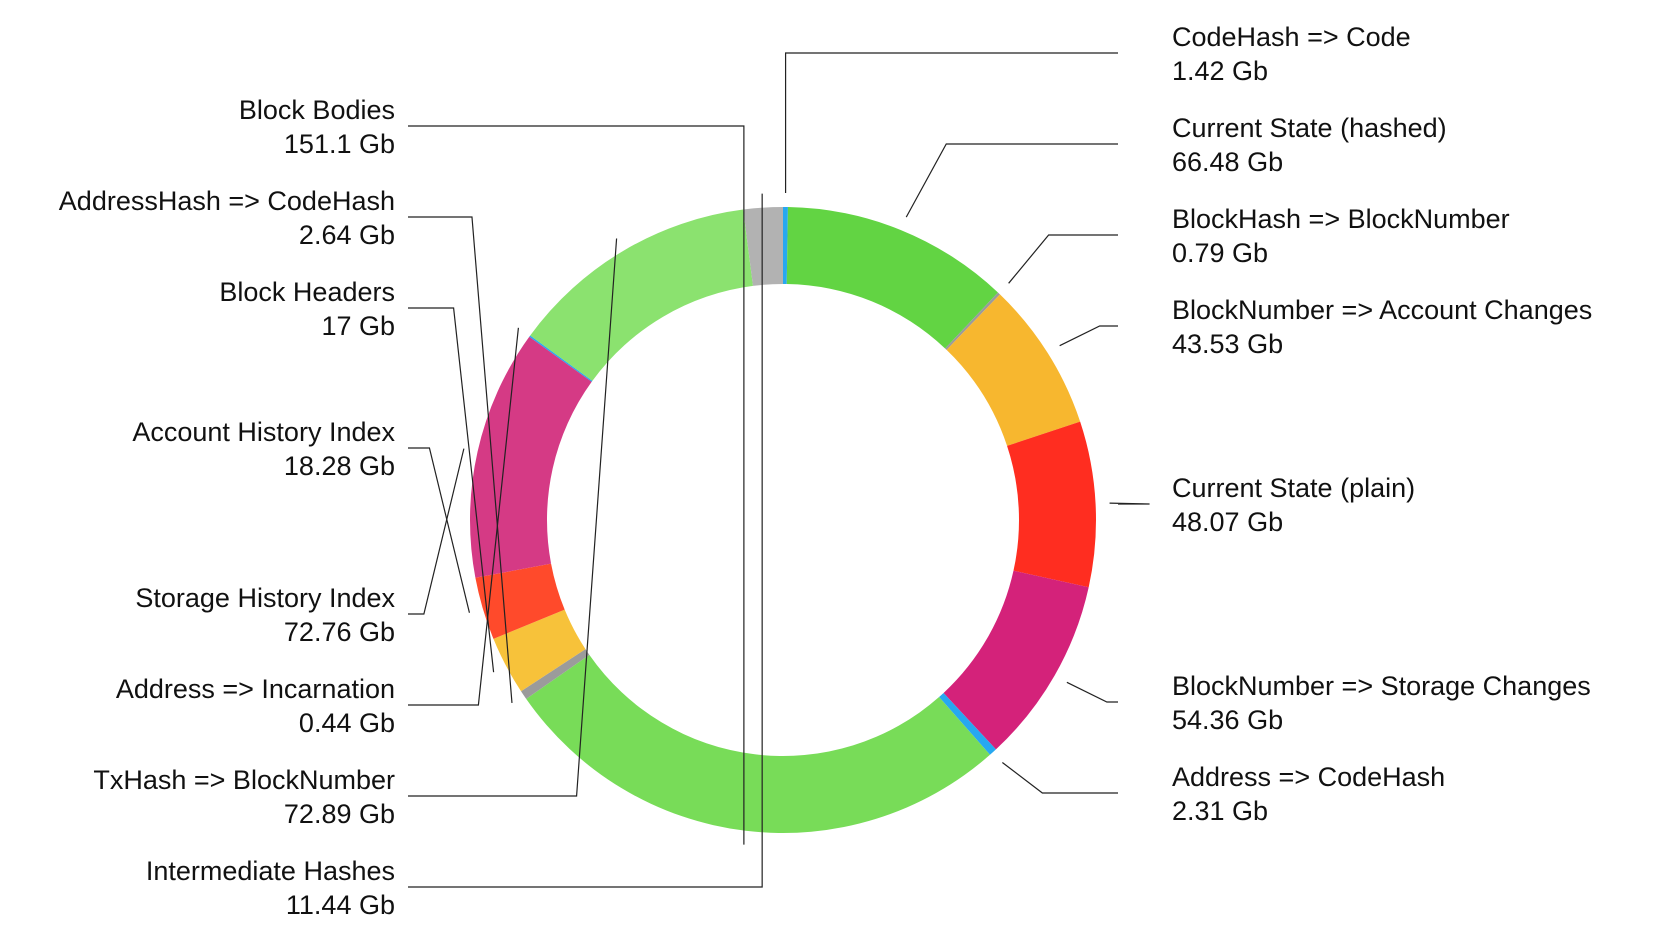 This screenshot has height=939, width=1673. What do you see at coordinates (1060, 778) in the screenshot?
I see `leader-line-address-codehash` at bounding box center [1060, 778].